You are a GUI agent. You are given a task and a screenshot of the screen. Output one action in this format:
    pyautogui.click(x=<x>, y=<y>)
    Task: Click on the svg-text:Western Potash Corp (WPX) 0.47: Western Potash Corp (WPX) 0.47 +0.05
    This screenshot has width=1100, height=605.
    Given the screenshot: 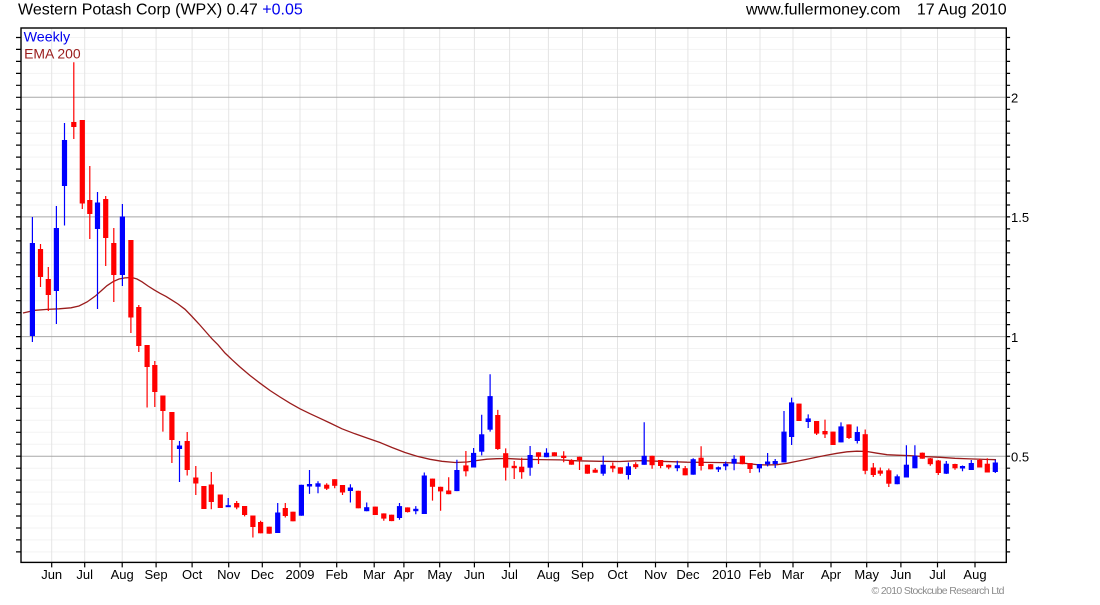 What is the action you would take?
    pyautogui.click(x=160, y=10)
    